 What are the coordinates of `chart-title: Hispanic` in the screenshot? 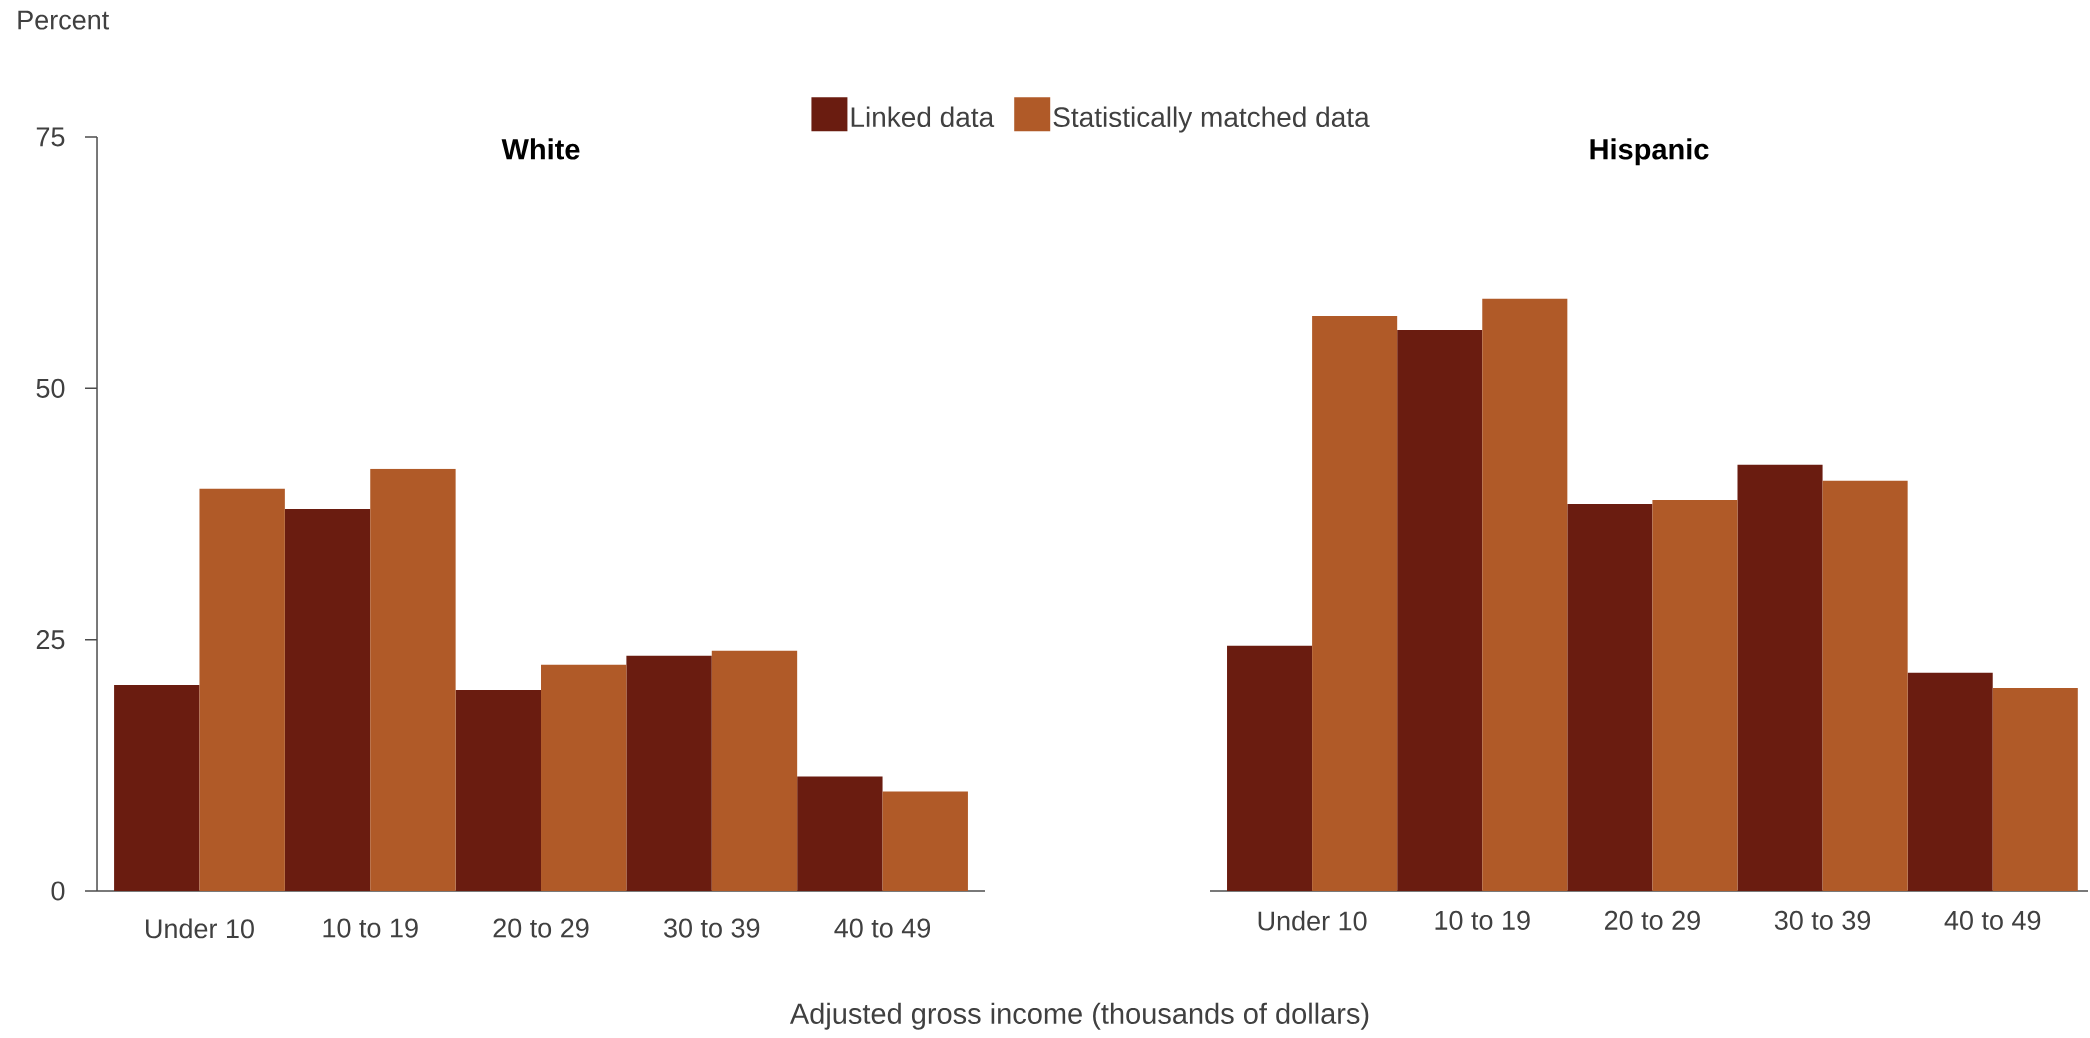 It's located at (1649, 152).